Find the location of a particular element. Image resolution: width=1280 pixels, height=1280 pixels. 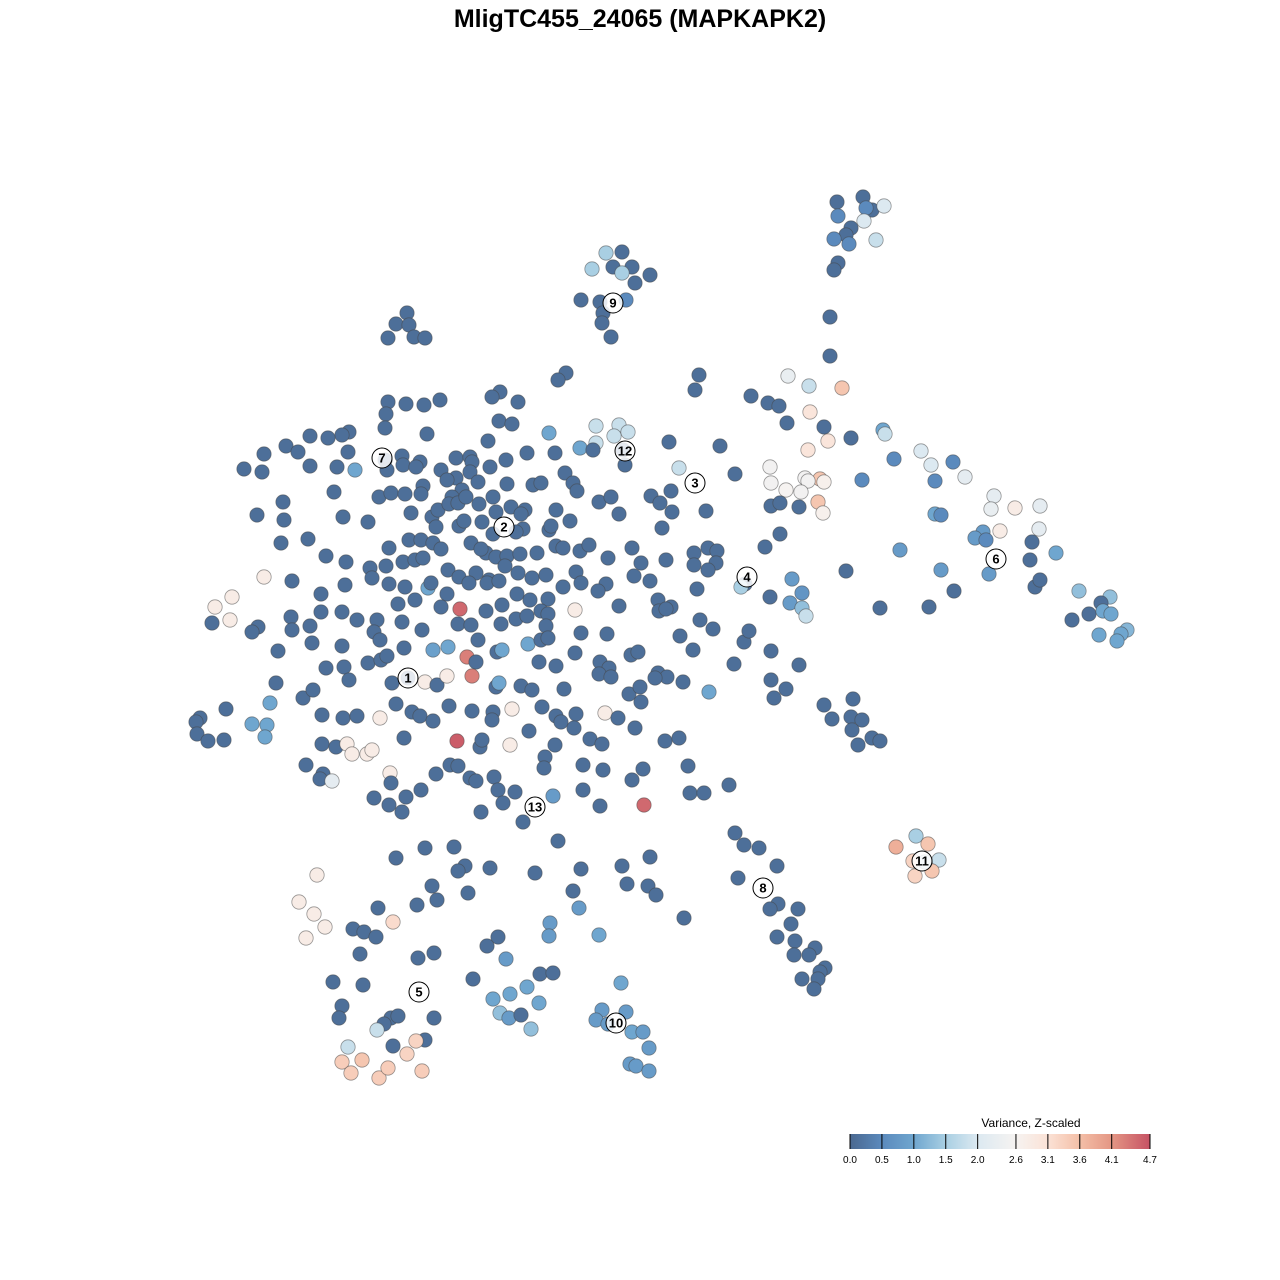

cluster-label: 11 is located at coordinates (922, 861).